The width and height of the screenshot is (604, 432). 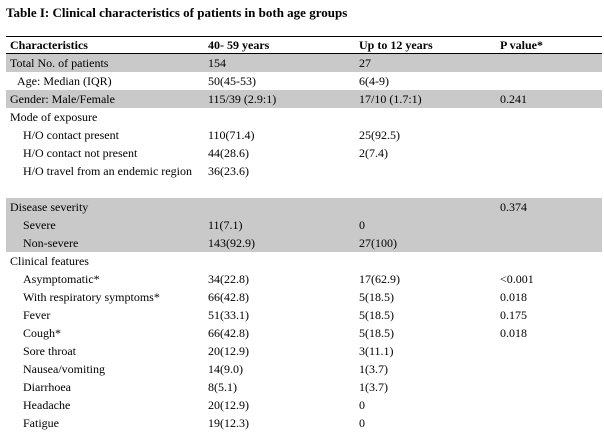 What do you see at coordinates (80, 153) in the screenshot?
I see `row-label: H/O contact not present` at bounding box center [80, 153].